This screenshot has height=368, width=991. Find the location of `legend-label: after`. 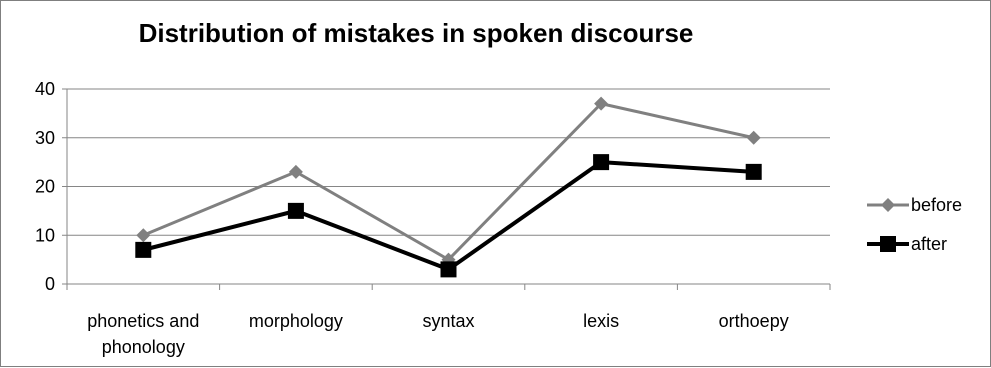

legend-label: after is located at coordinates (929, 244).